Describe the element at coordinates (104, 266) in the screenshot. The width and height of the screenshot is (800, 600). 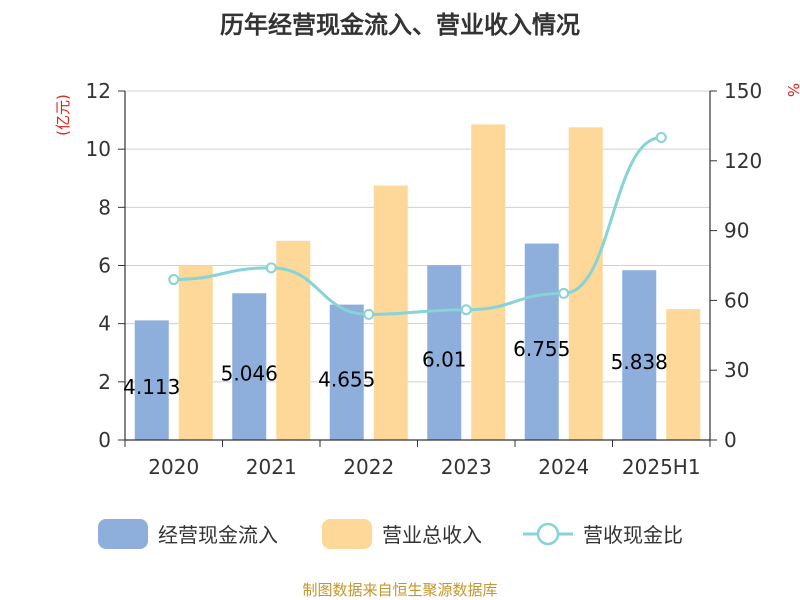
I see `left-axis-tick-label: 6` at that location.